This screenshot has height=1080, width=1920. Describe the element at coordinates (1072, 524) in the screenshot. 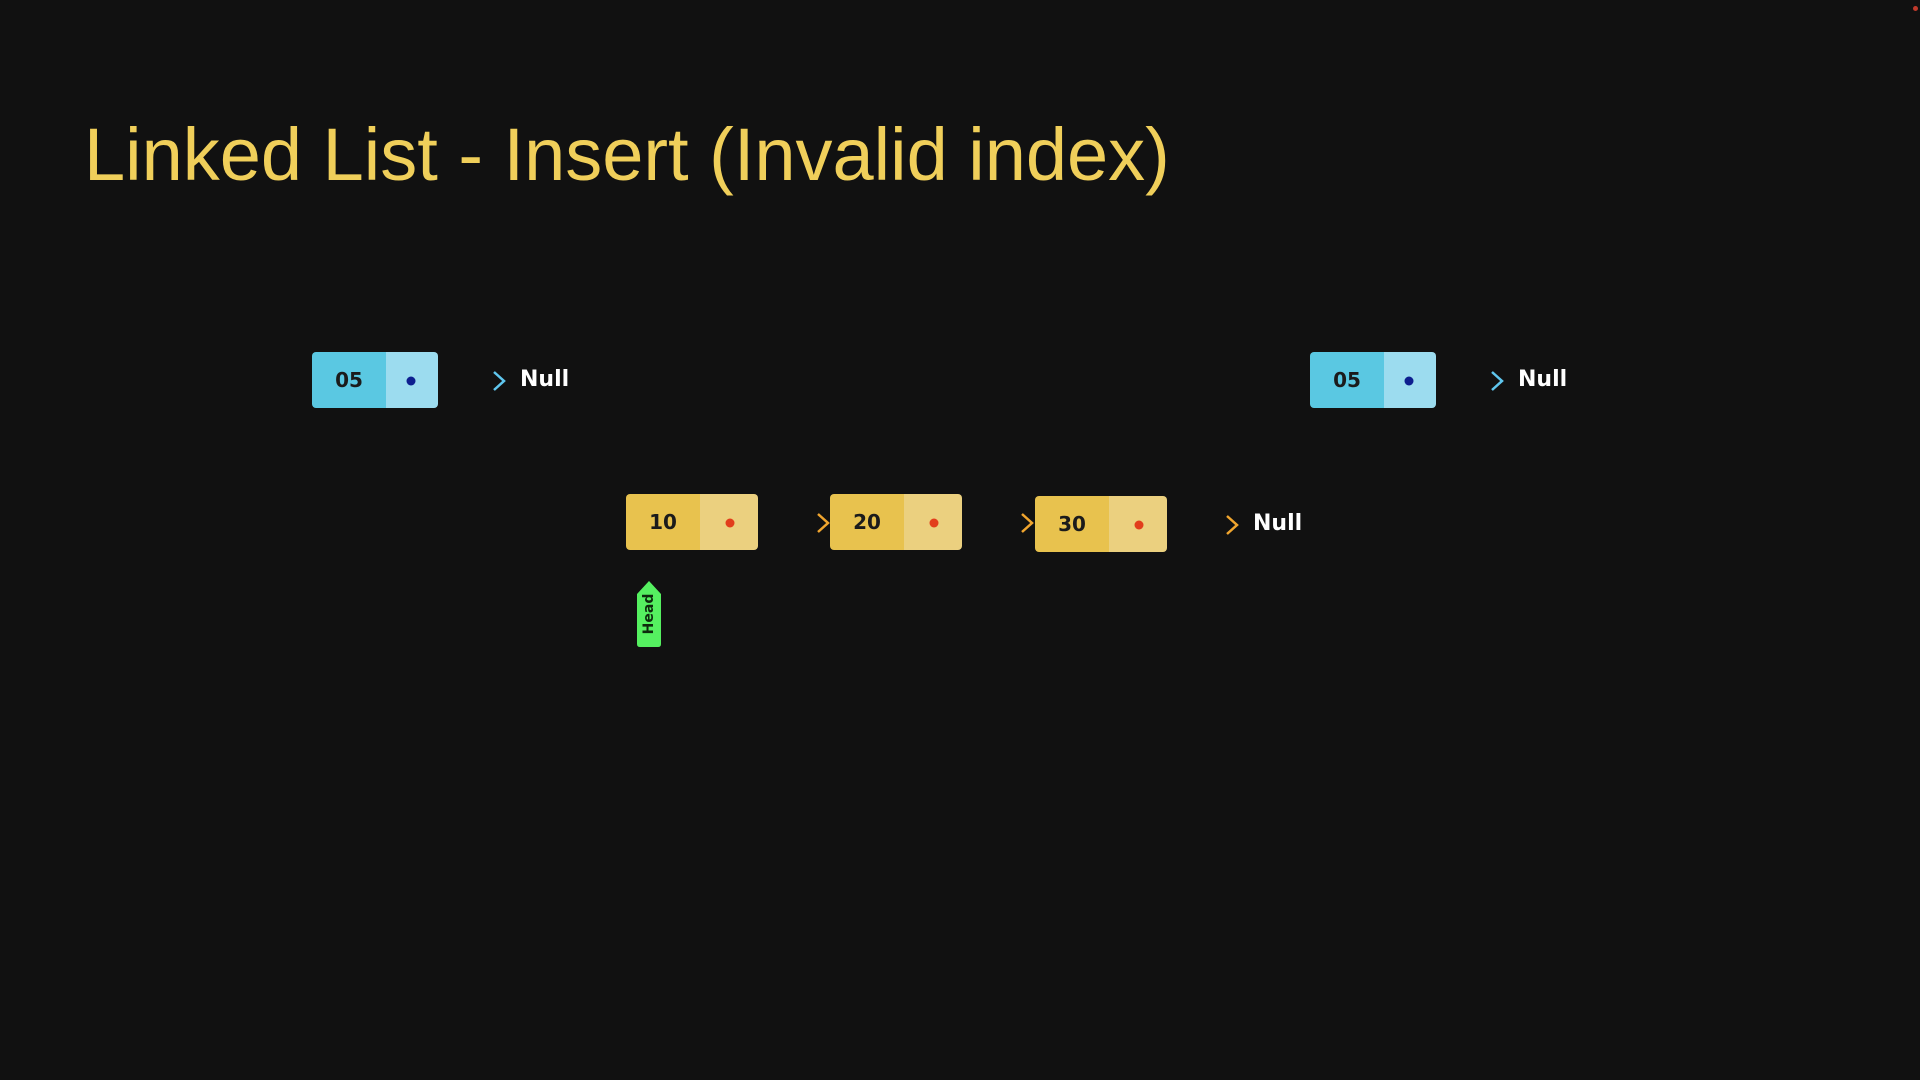

I see `node-value: 30` at that location.